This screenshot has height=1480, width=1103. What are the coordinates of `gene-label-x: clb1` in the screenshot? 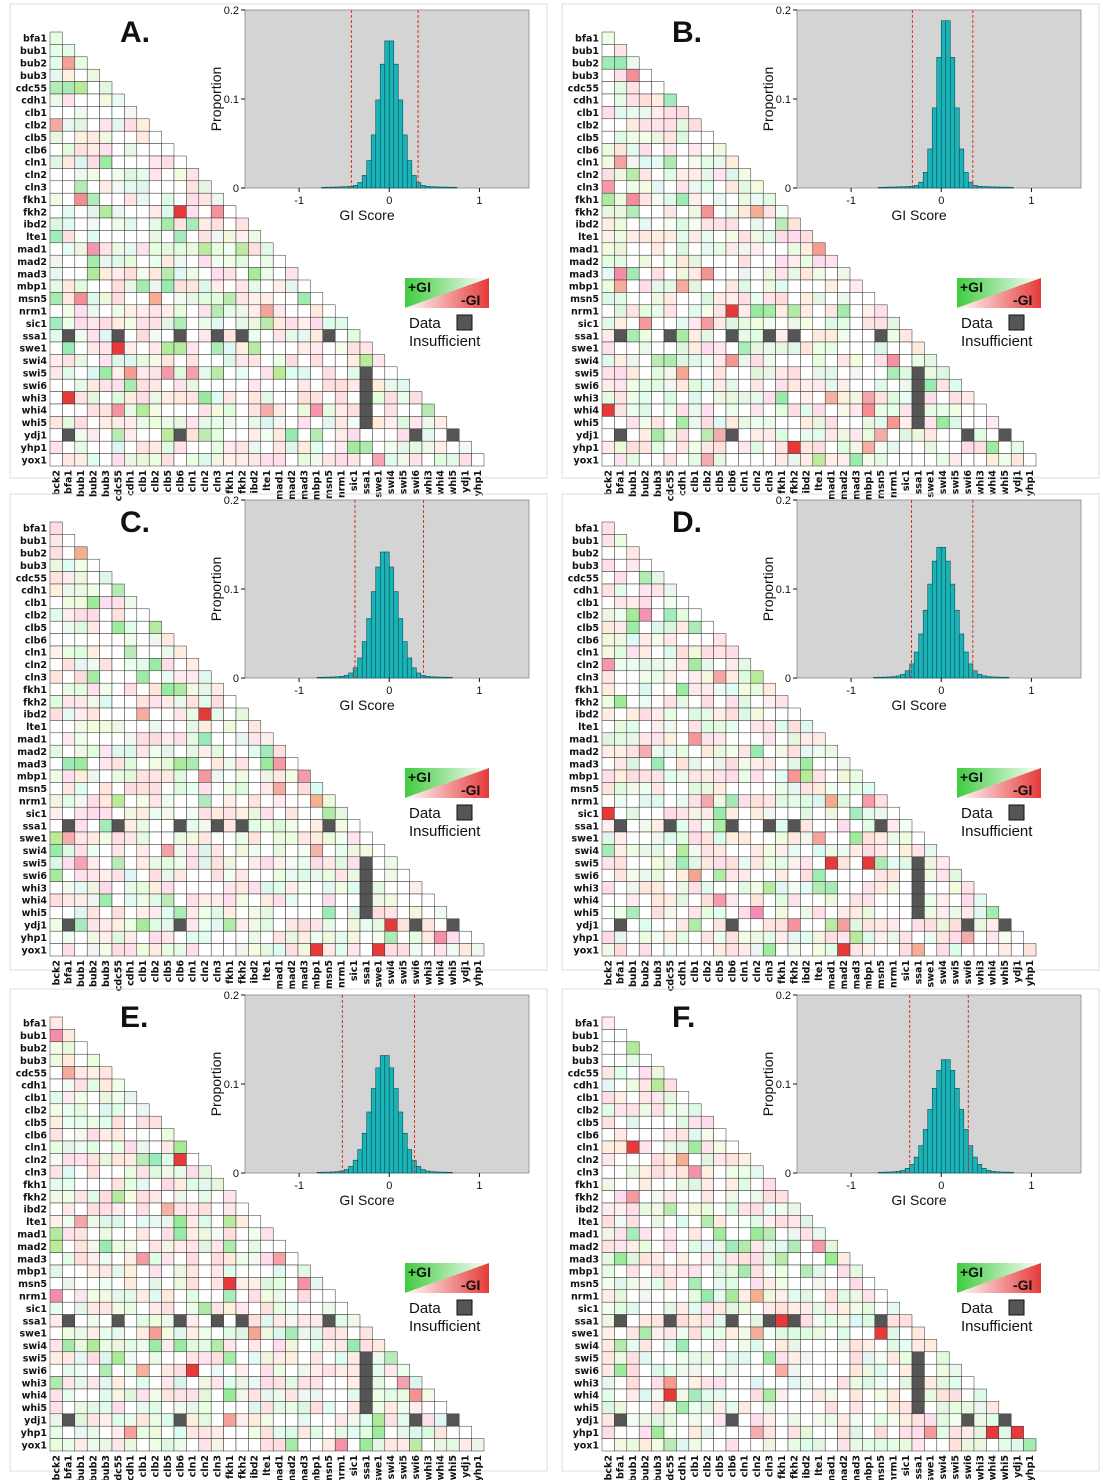 It's located at (695, 1466).